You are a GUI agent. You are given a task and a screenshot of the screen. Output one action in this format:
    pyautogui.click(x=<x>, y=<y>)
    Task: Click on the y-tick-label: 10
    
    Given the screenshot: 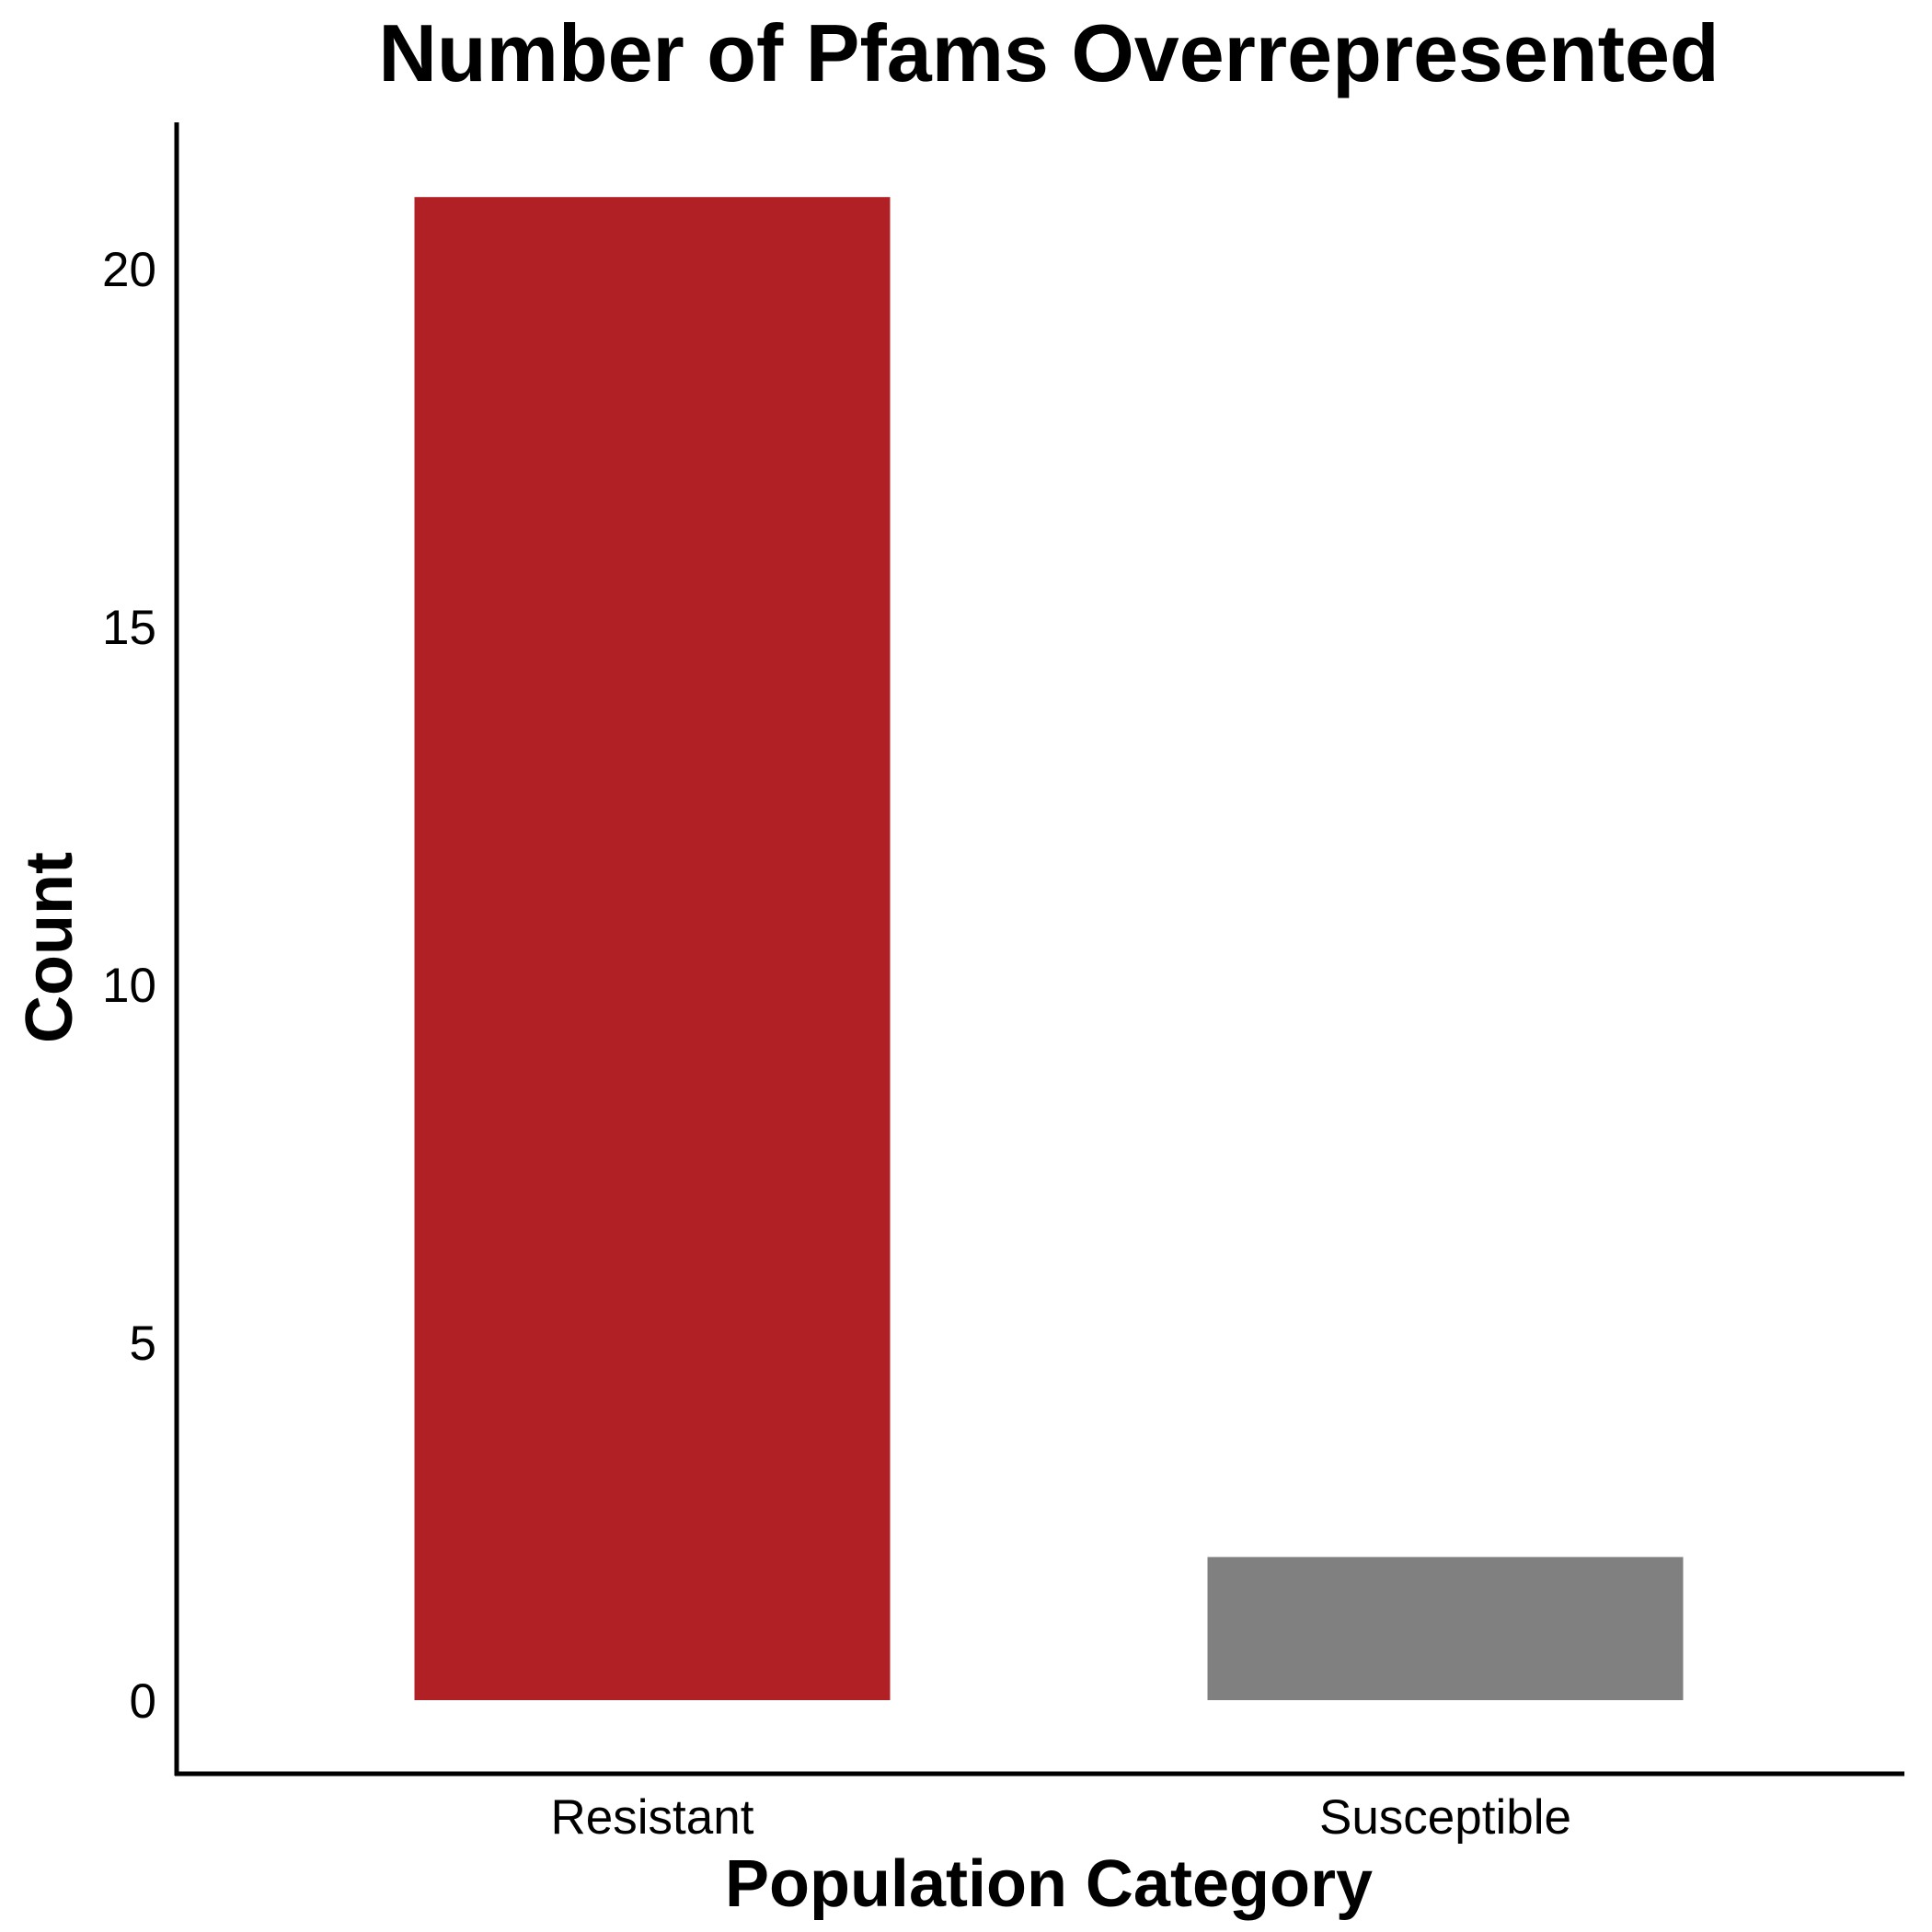 What is the action you would take?
    pyautogui.click(x=129, y=986)
    